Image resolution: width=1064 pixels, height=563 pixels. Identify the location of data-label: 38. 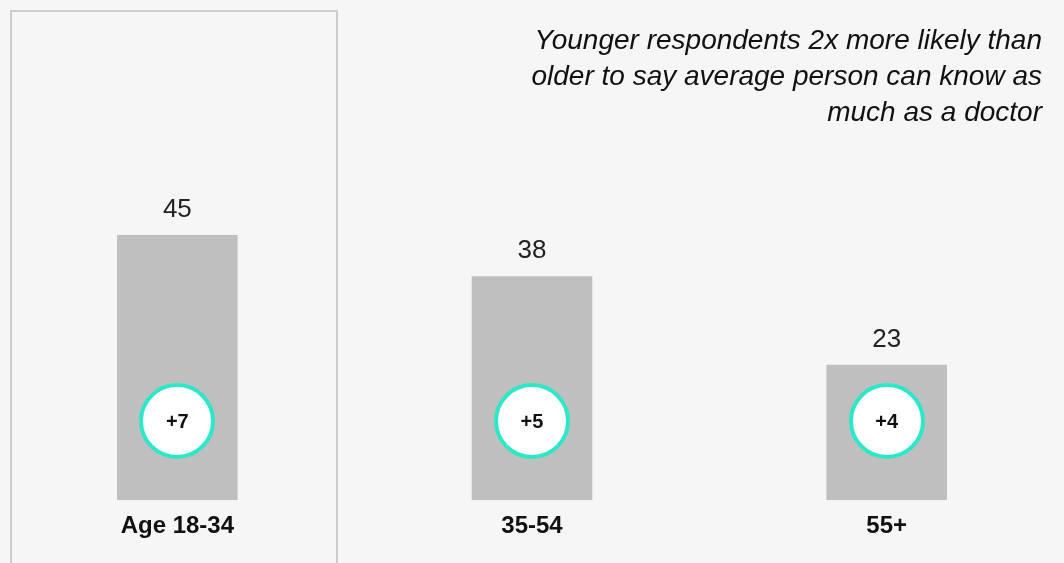
(532, 249).